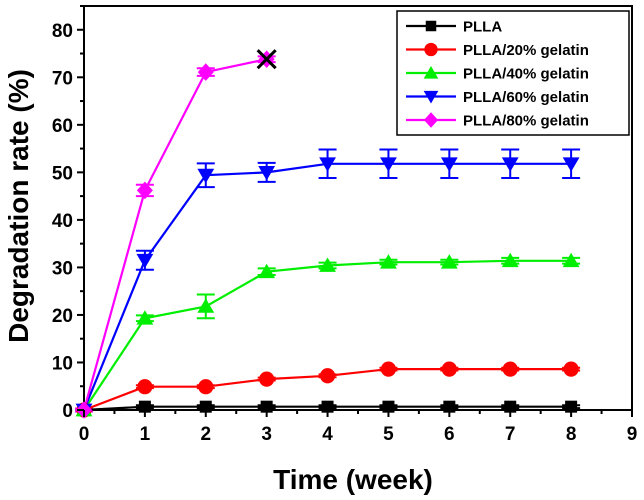 The height and width of the screenshot is (500, 644). I want to click on x-tick-label: 2, so click(205, 434).